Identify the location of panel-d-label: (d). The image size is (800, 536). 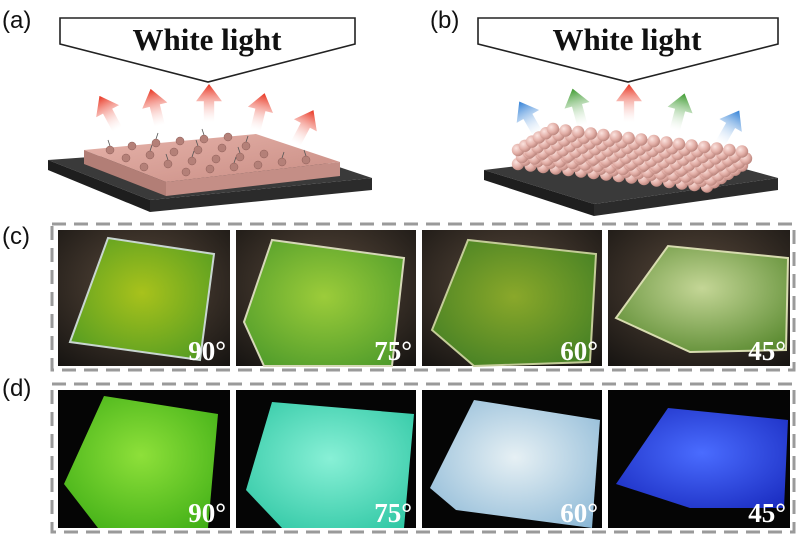
(16, 388).